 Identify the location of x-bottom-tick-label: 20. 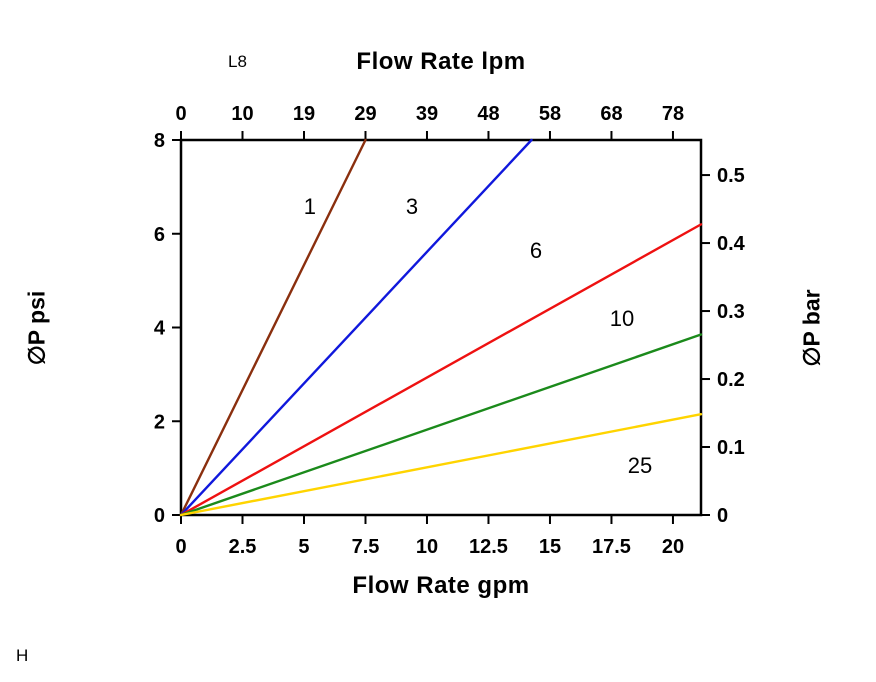
(673, 547).